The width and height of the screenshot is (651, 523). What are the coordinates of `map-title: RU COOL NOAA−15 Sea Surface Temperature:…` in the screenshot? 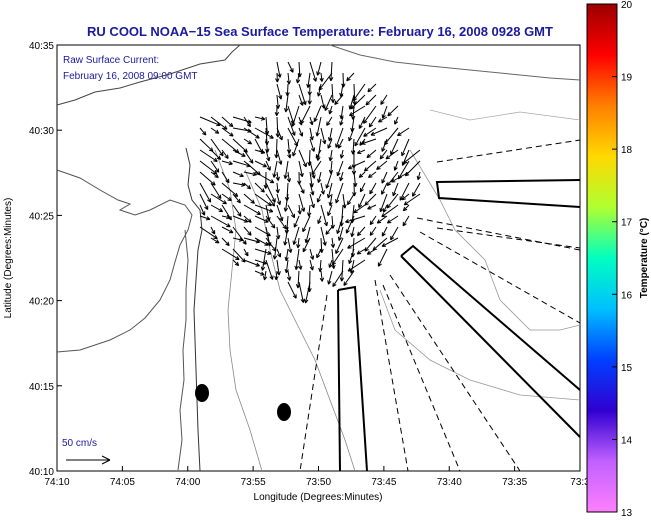 It's located at (320, 31).